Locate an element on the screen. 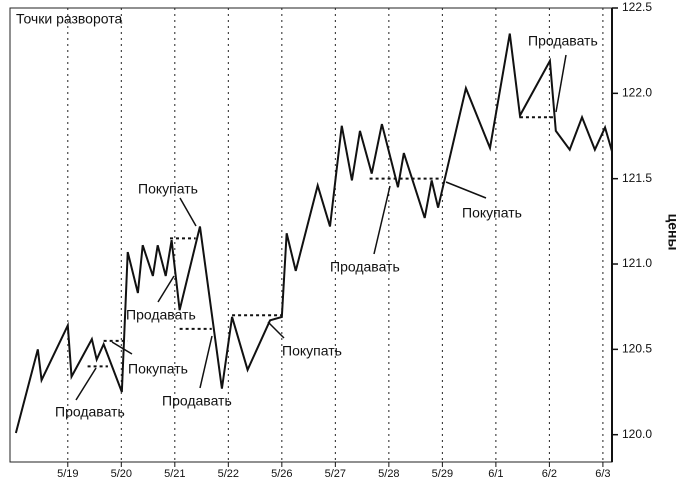  x-tick-label: 5/21 is located at coordinates (174, 474).